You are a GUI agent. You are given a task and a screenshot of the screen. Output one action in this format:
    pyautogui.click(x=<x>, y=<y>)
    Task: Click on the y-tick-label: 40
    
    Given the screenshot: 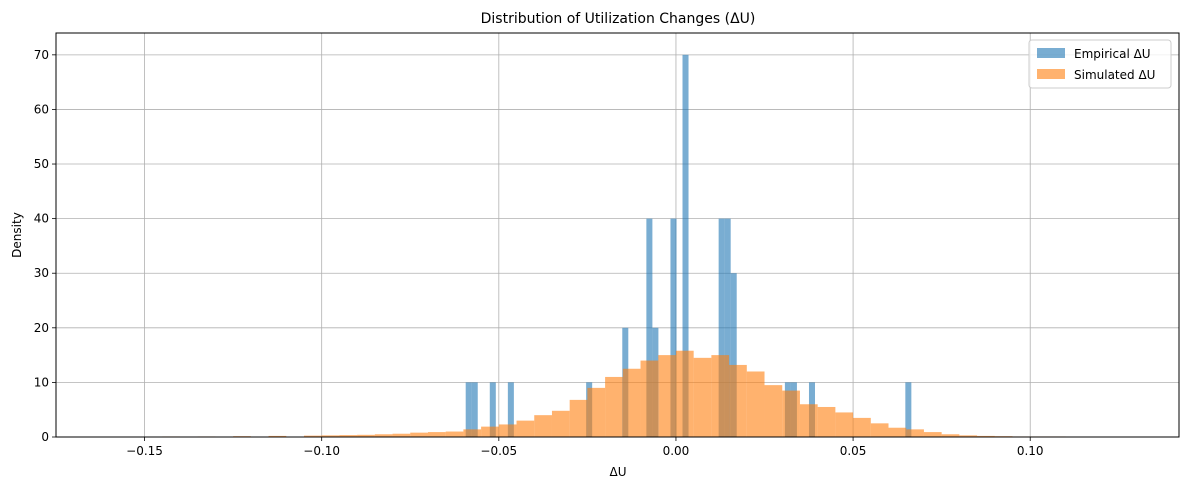 What is the action you would take?
    pyautogui.click(x=41, y=219)
    